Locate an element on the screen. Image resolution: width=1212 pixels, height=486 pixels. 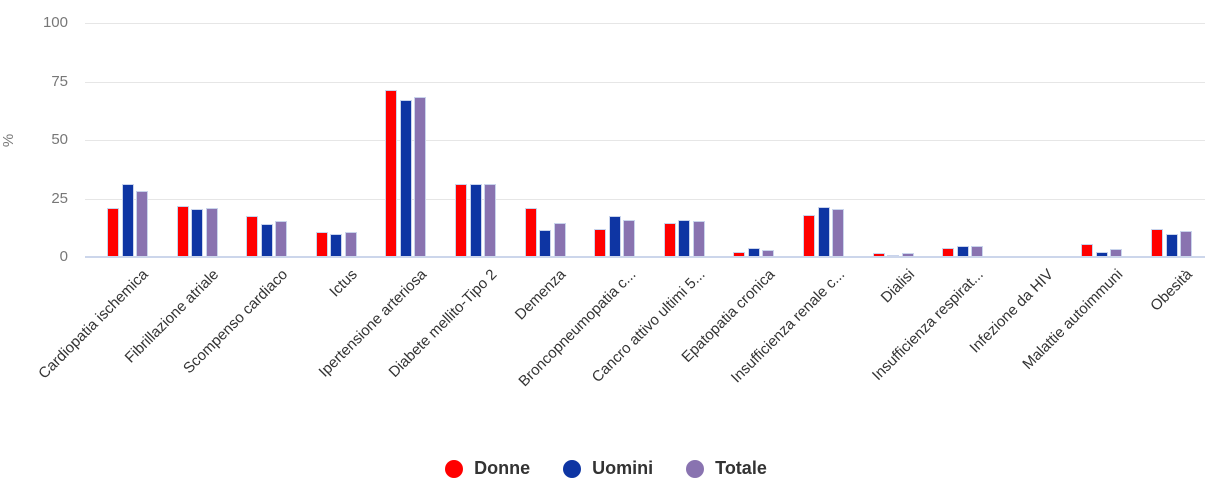
legend: Donne Uomini Totale is located at coordinates (606, 468).